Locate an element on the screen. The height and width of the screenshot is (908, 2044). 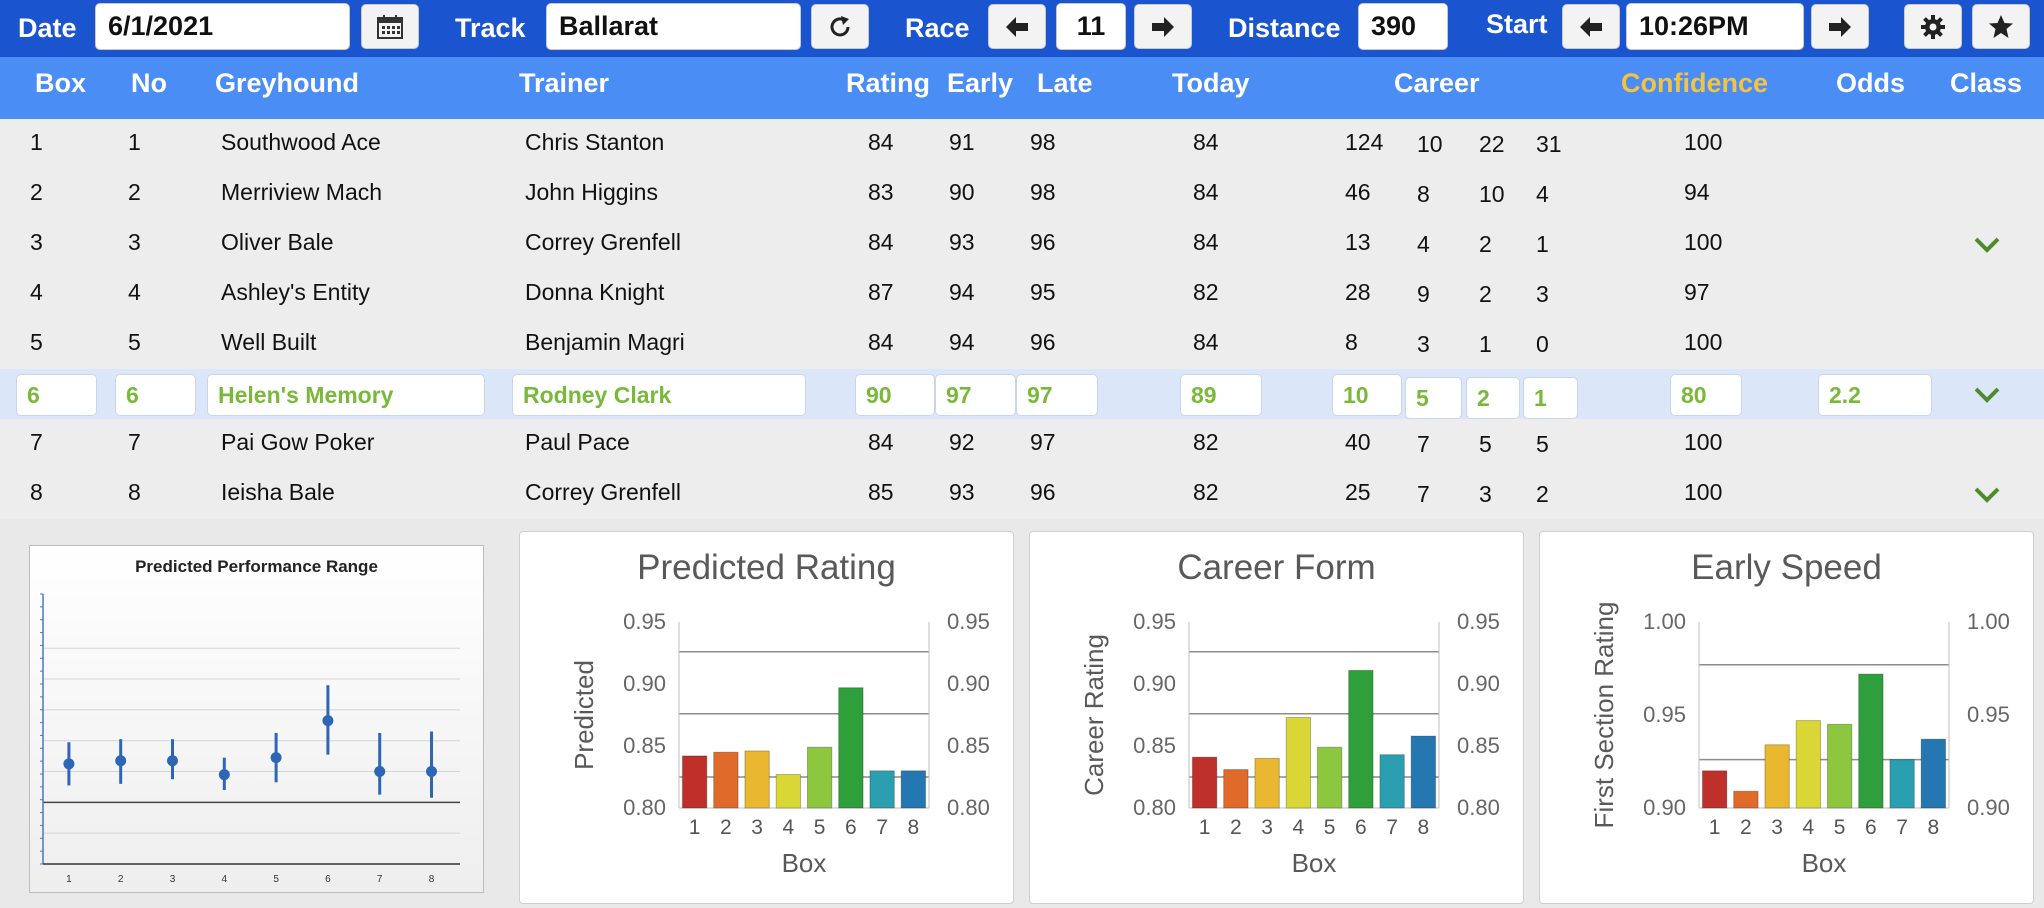
race-label: Race is located at coordinates (937, 28).